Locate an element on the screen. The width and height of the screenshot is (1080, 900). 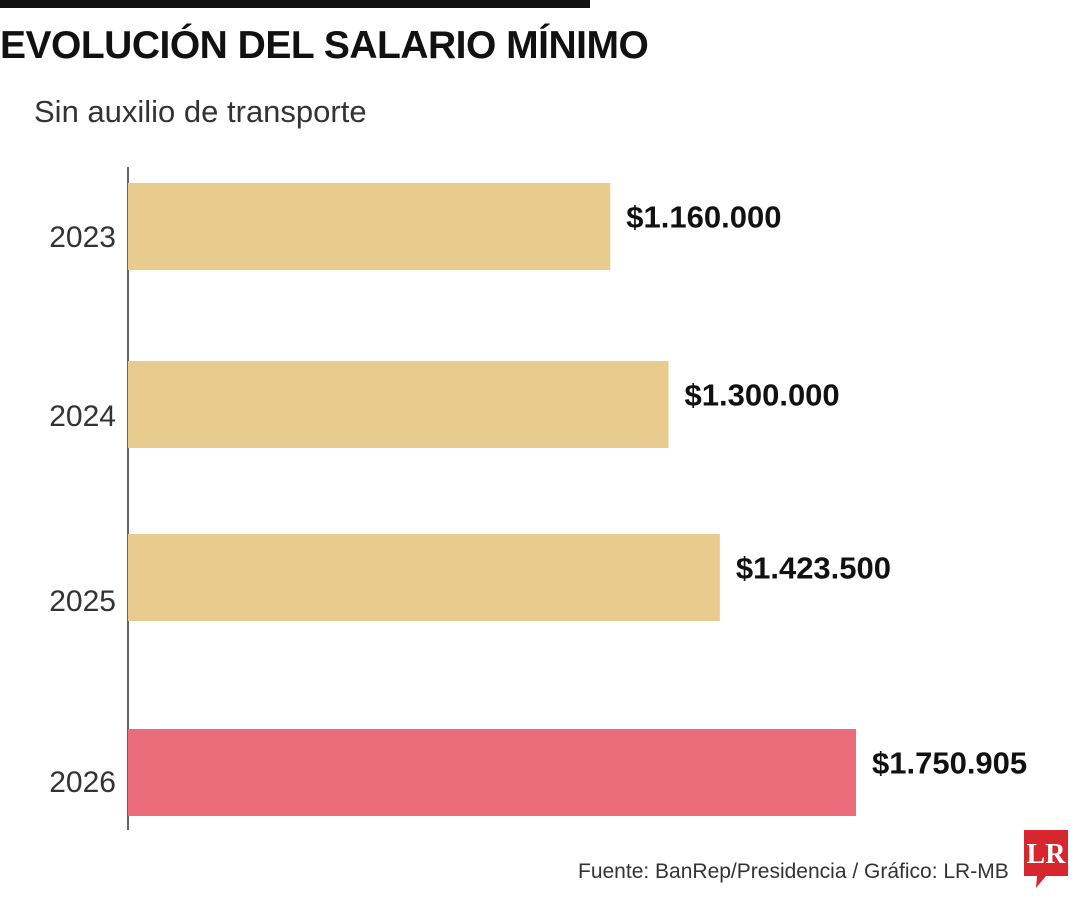
bar-2025 is located at coordinates (424, 577).